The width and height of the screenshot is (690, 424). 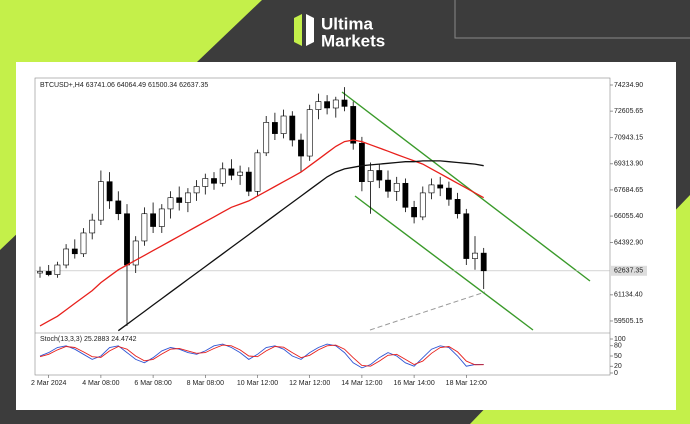 What do you see at coordinates (413, 383) in the screenshot?
I see `x-tick-label: 16 Mar 14:00` at bounding box center [413, 383].